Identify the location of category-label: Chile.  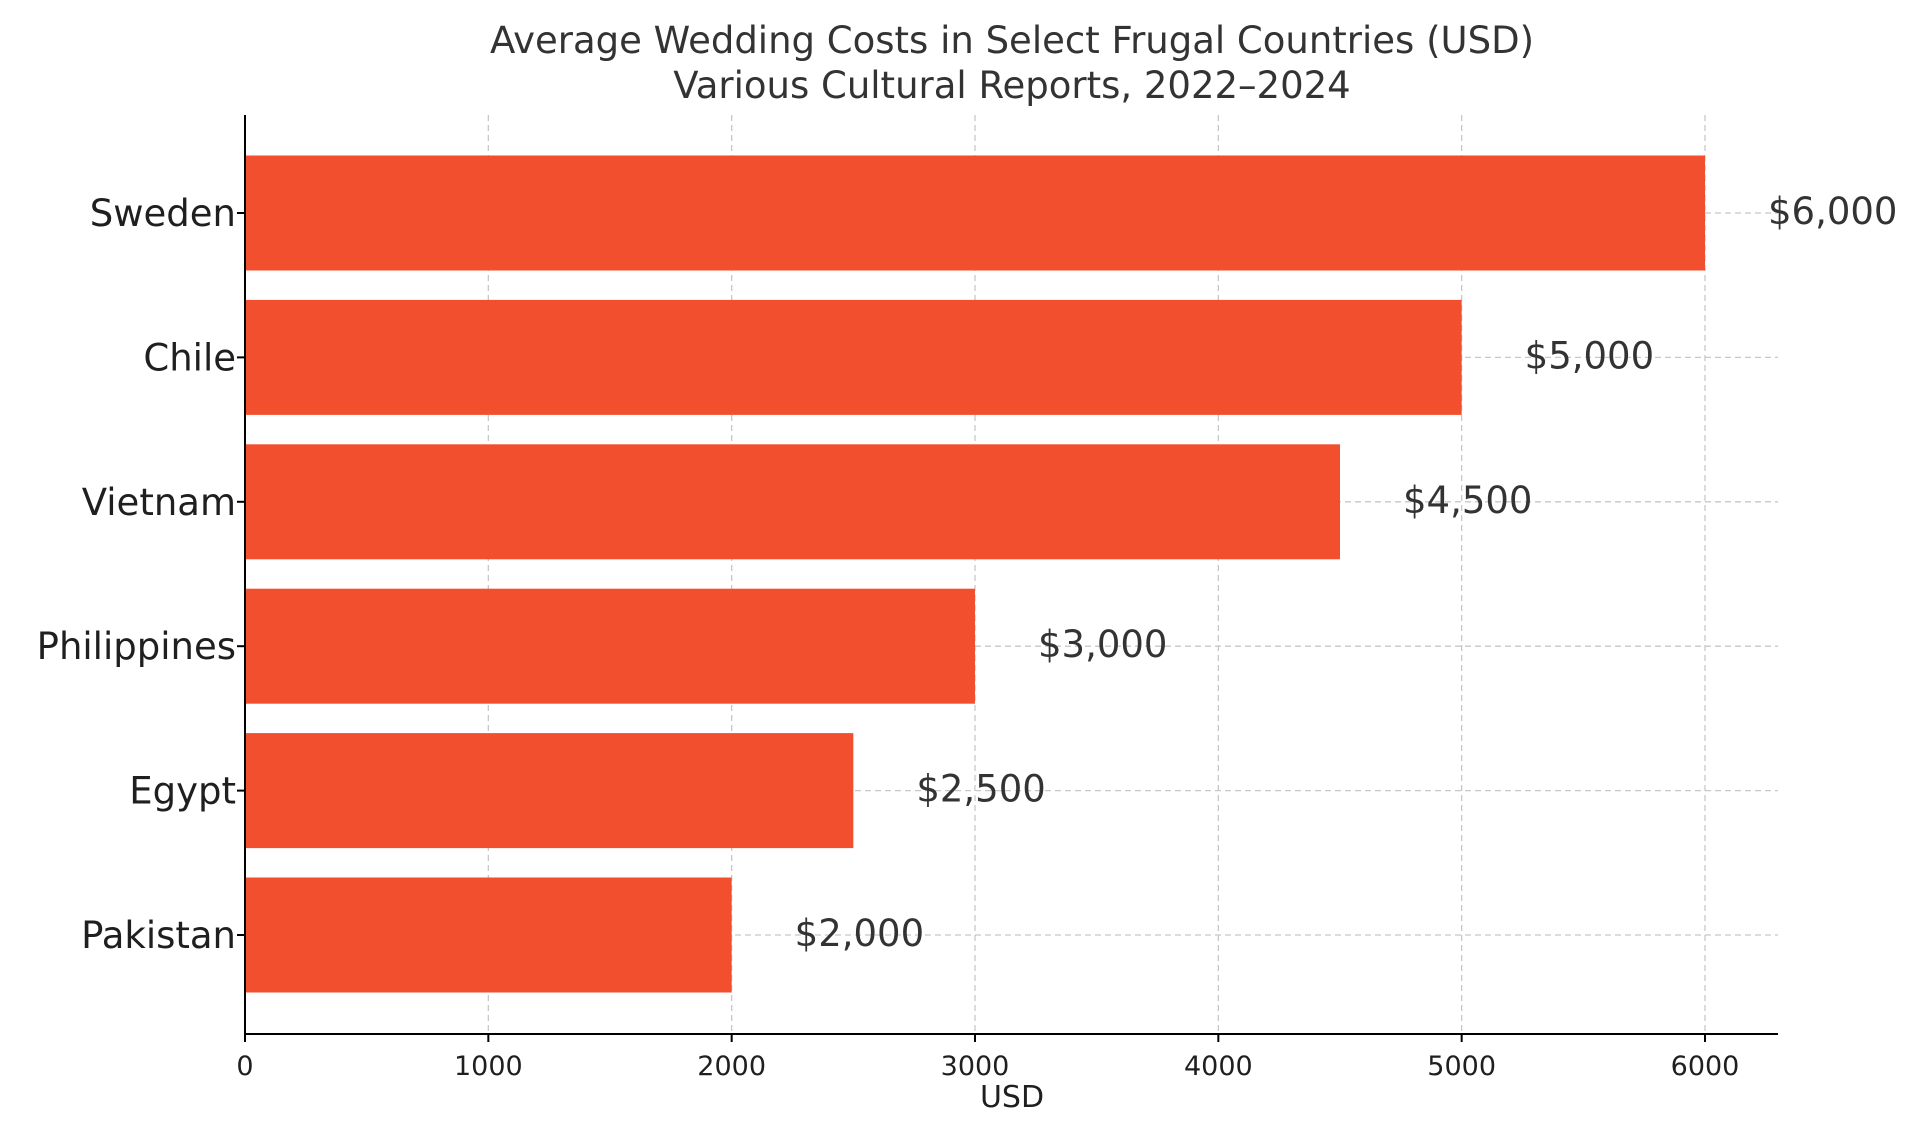
(189, 357).